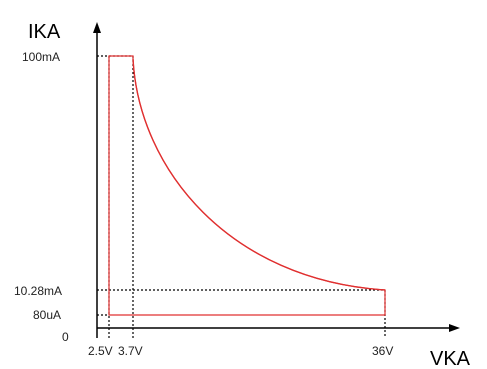 The width and height of the screenshot is (487, 369). I want to click on y-tick-100mA: 100mA, so click(41, 57).